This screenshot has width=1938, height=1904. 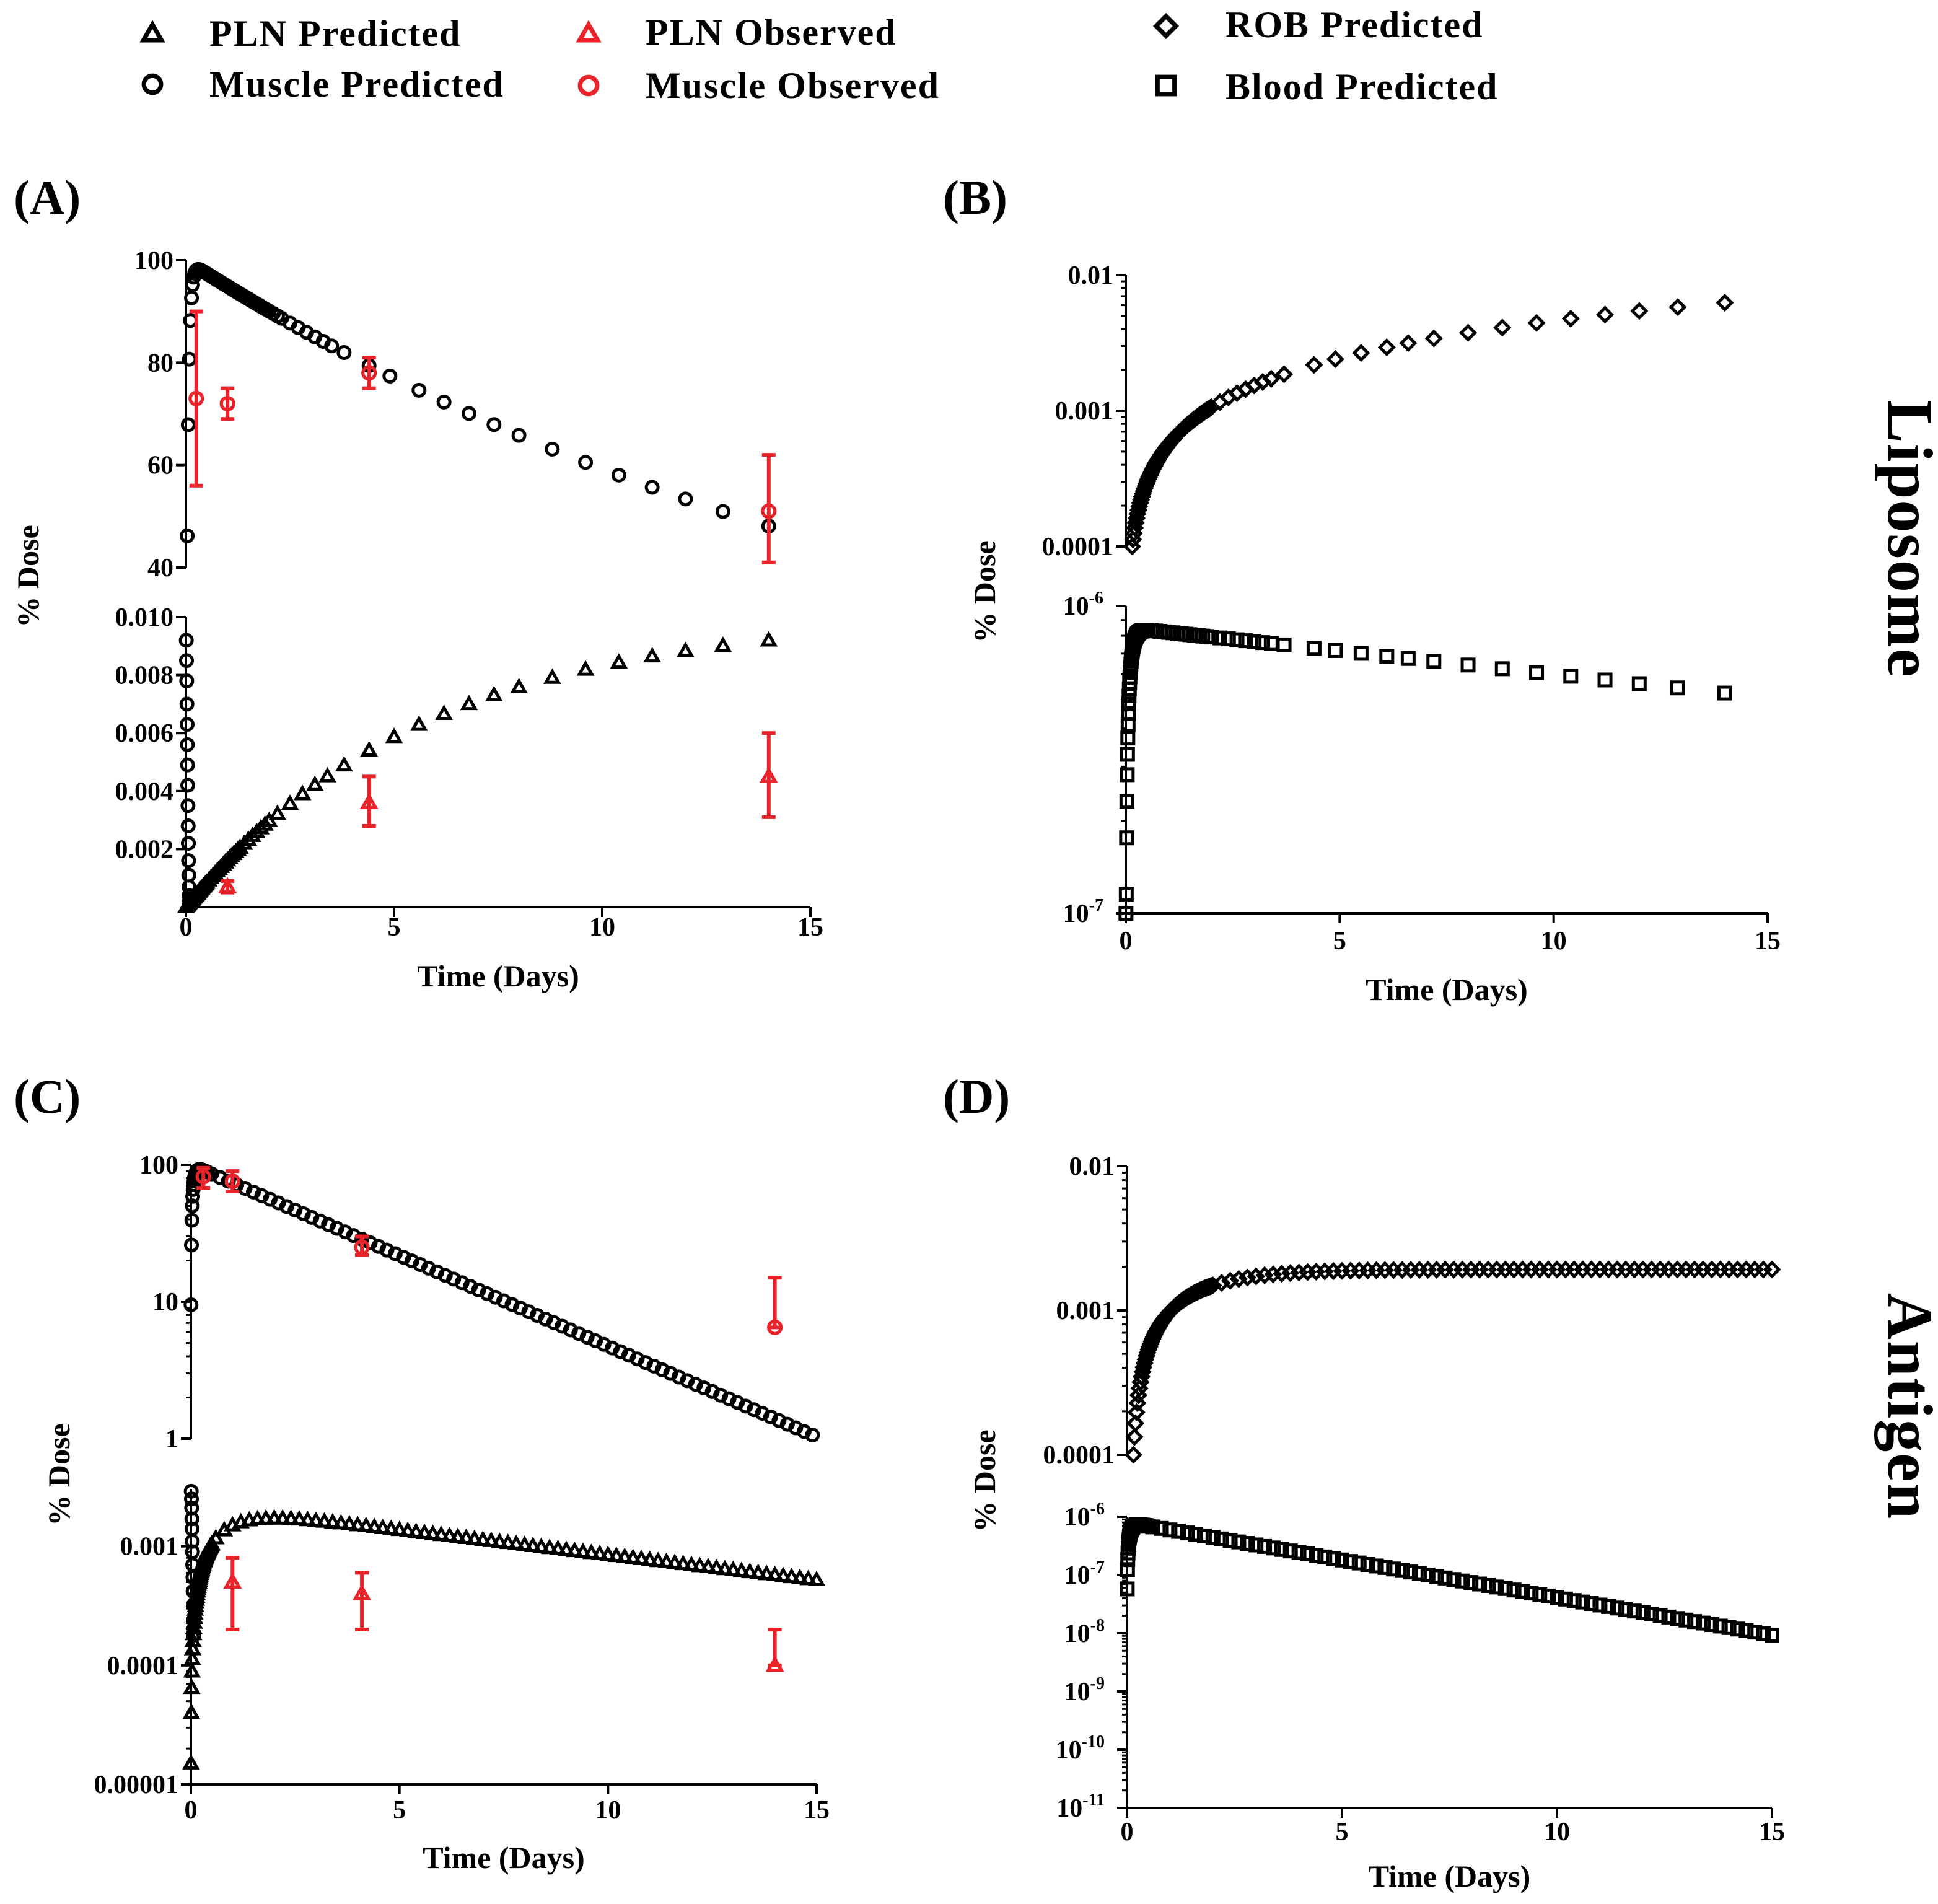 I want to click on square-marker-icon, so click(x=1166, y=86).